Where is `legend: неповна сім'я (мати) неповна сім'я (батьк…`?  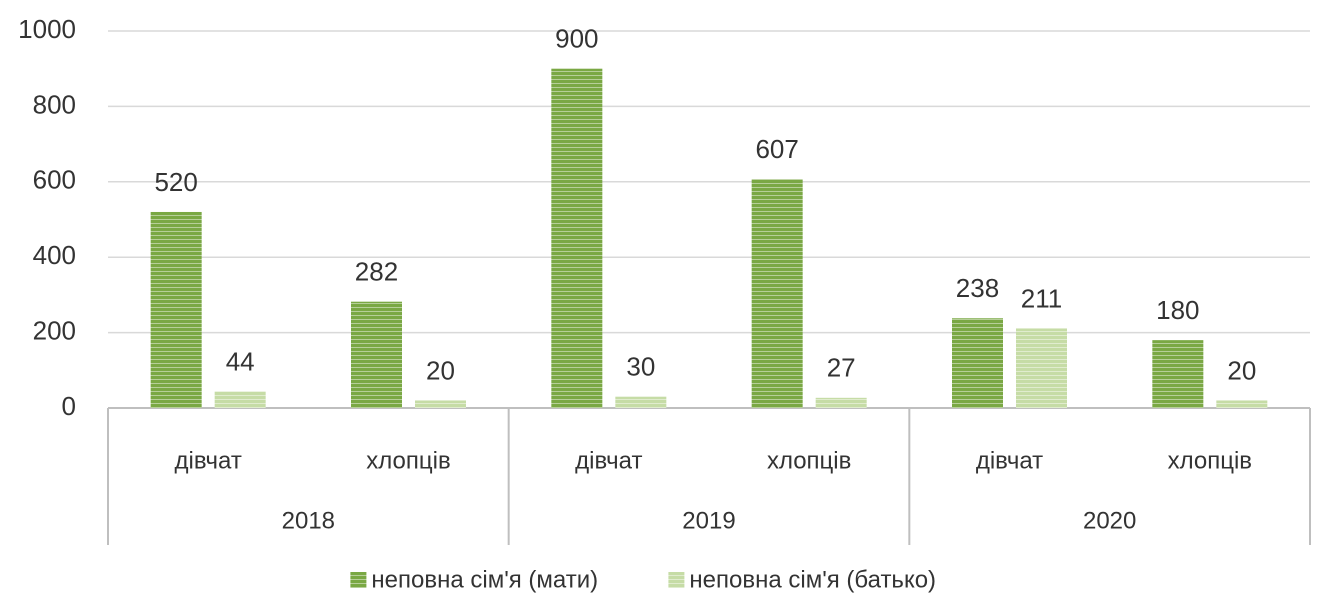
legend: неповна сім'я (мати) неповна сім'я (батьк… is located at coordinates (643, 579).